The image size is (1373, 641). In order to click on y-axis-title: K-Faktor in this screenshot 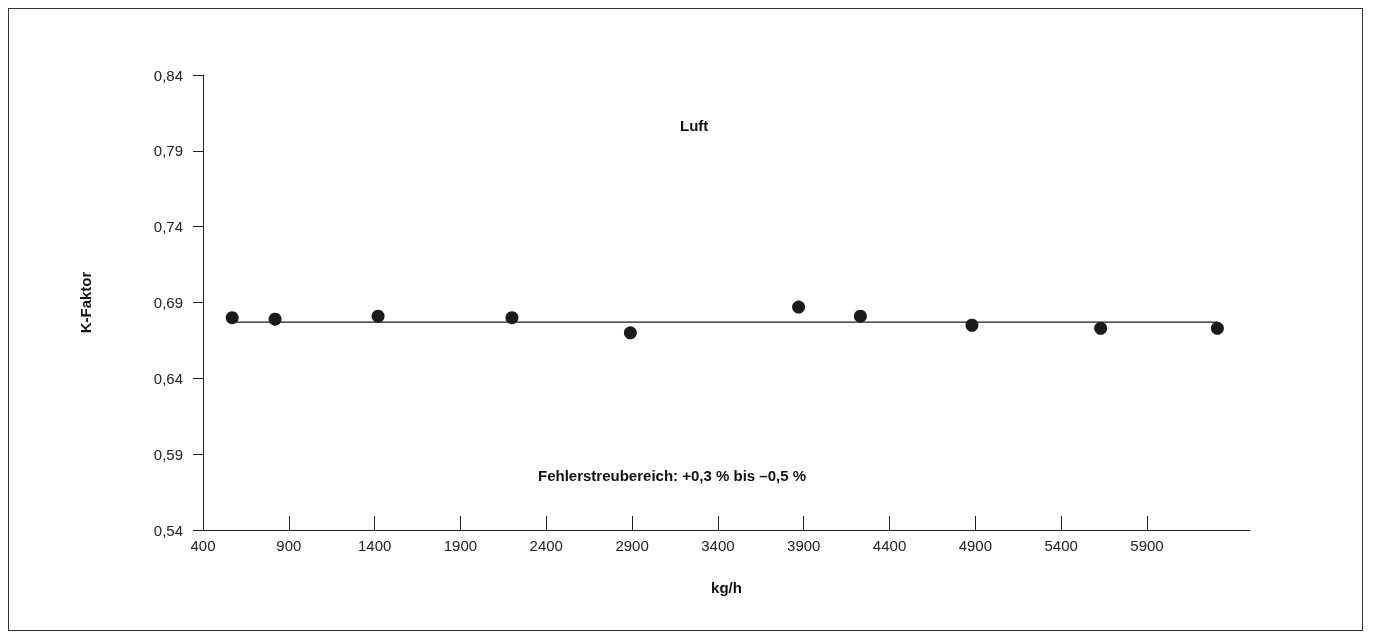, I will do `click(85, 302)`.